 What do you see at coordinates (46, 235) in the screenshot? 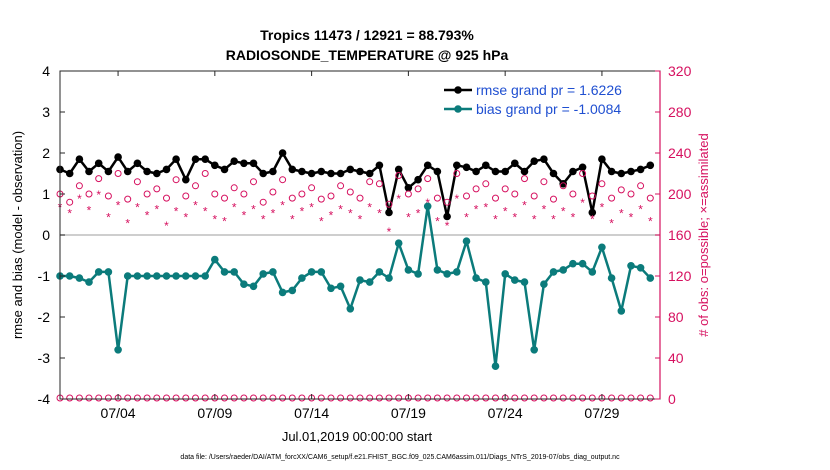
I see `left-tick-label: 0` at bounding box center [46, 235].